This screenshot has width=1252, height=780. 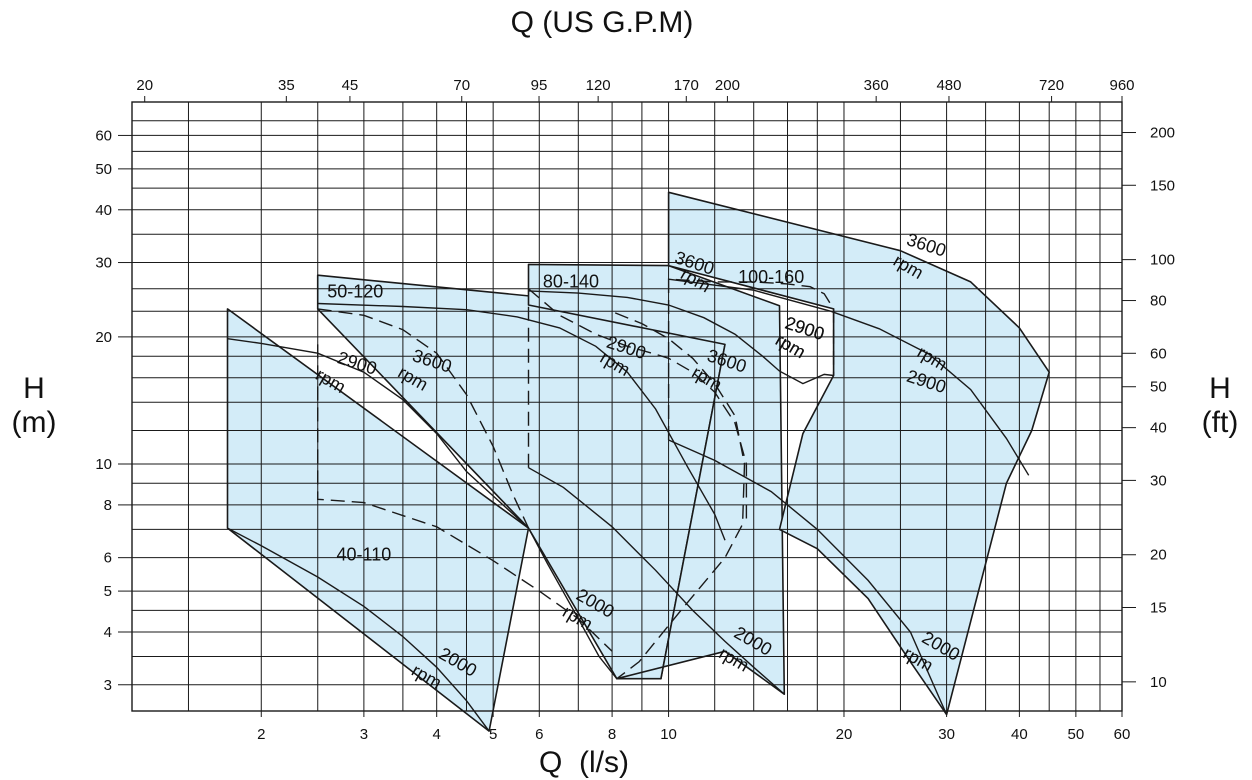 What do you see at coordinates (461, 85) in the screenshot?
I see `x-top-tick-label: 70` at bounding box center [461, 85].